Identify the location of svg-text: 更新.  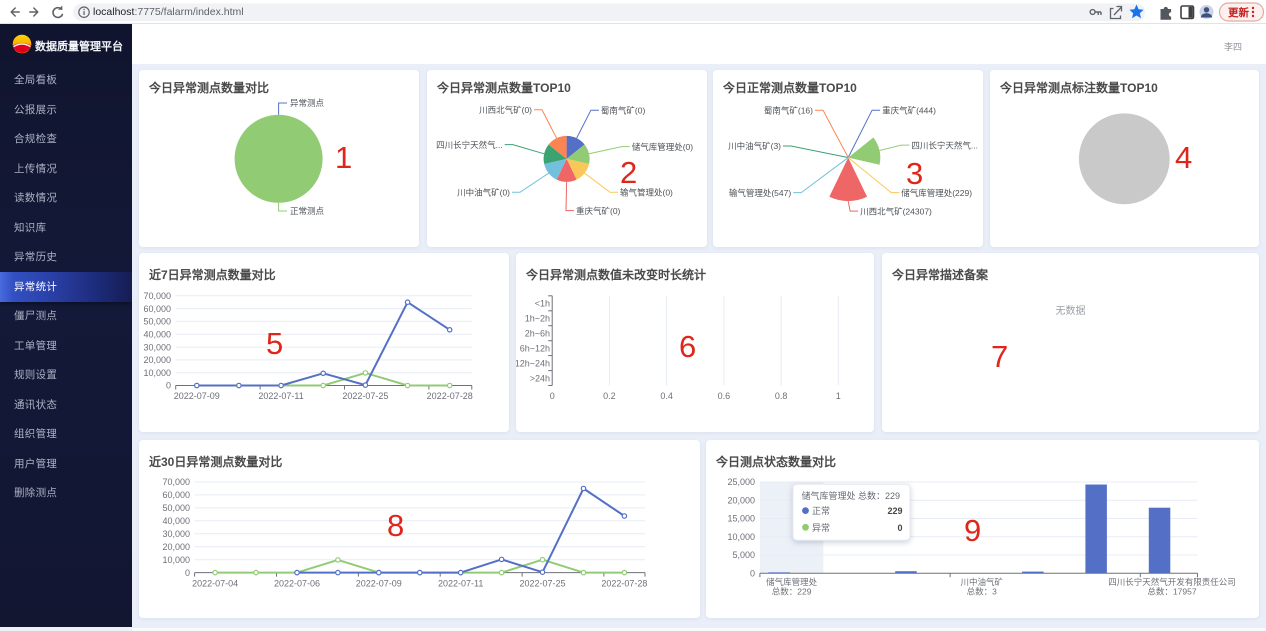
(1239, 12).